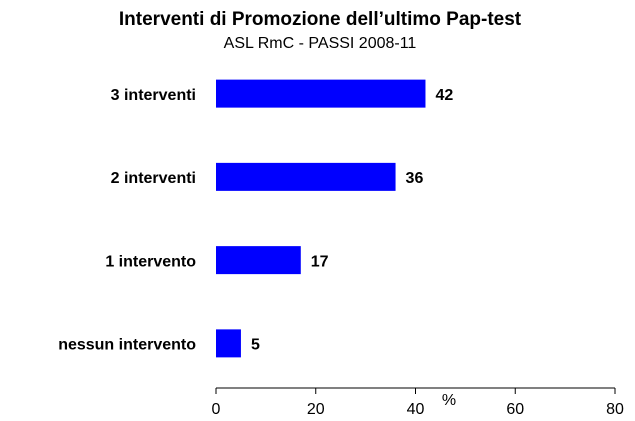  Describe the element at coordinates (320, 43) in the screenshot. I see `chart-subtitle: ASL RmC - PASSI 2008-11` at that location.